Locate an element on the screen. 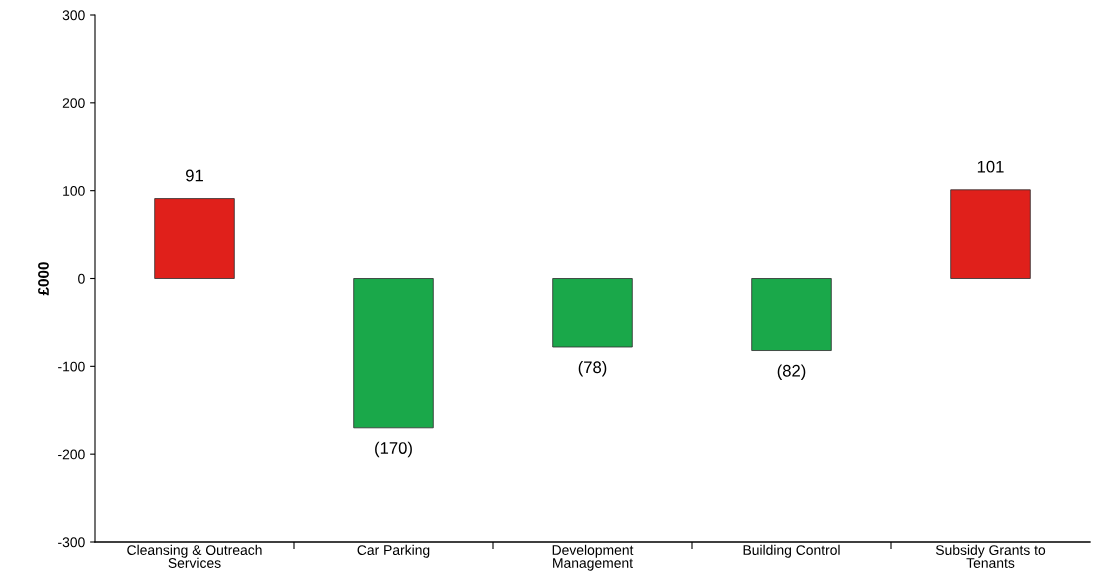  x-tick-label: Cleansing & Outreach Services is located at coordinates (194, 556).